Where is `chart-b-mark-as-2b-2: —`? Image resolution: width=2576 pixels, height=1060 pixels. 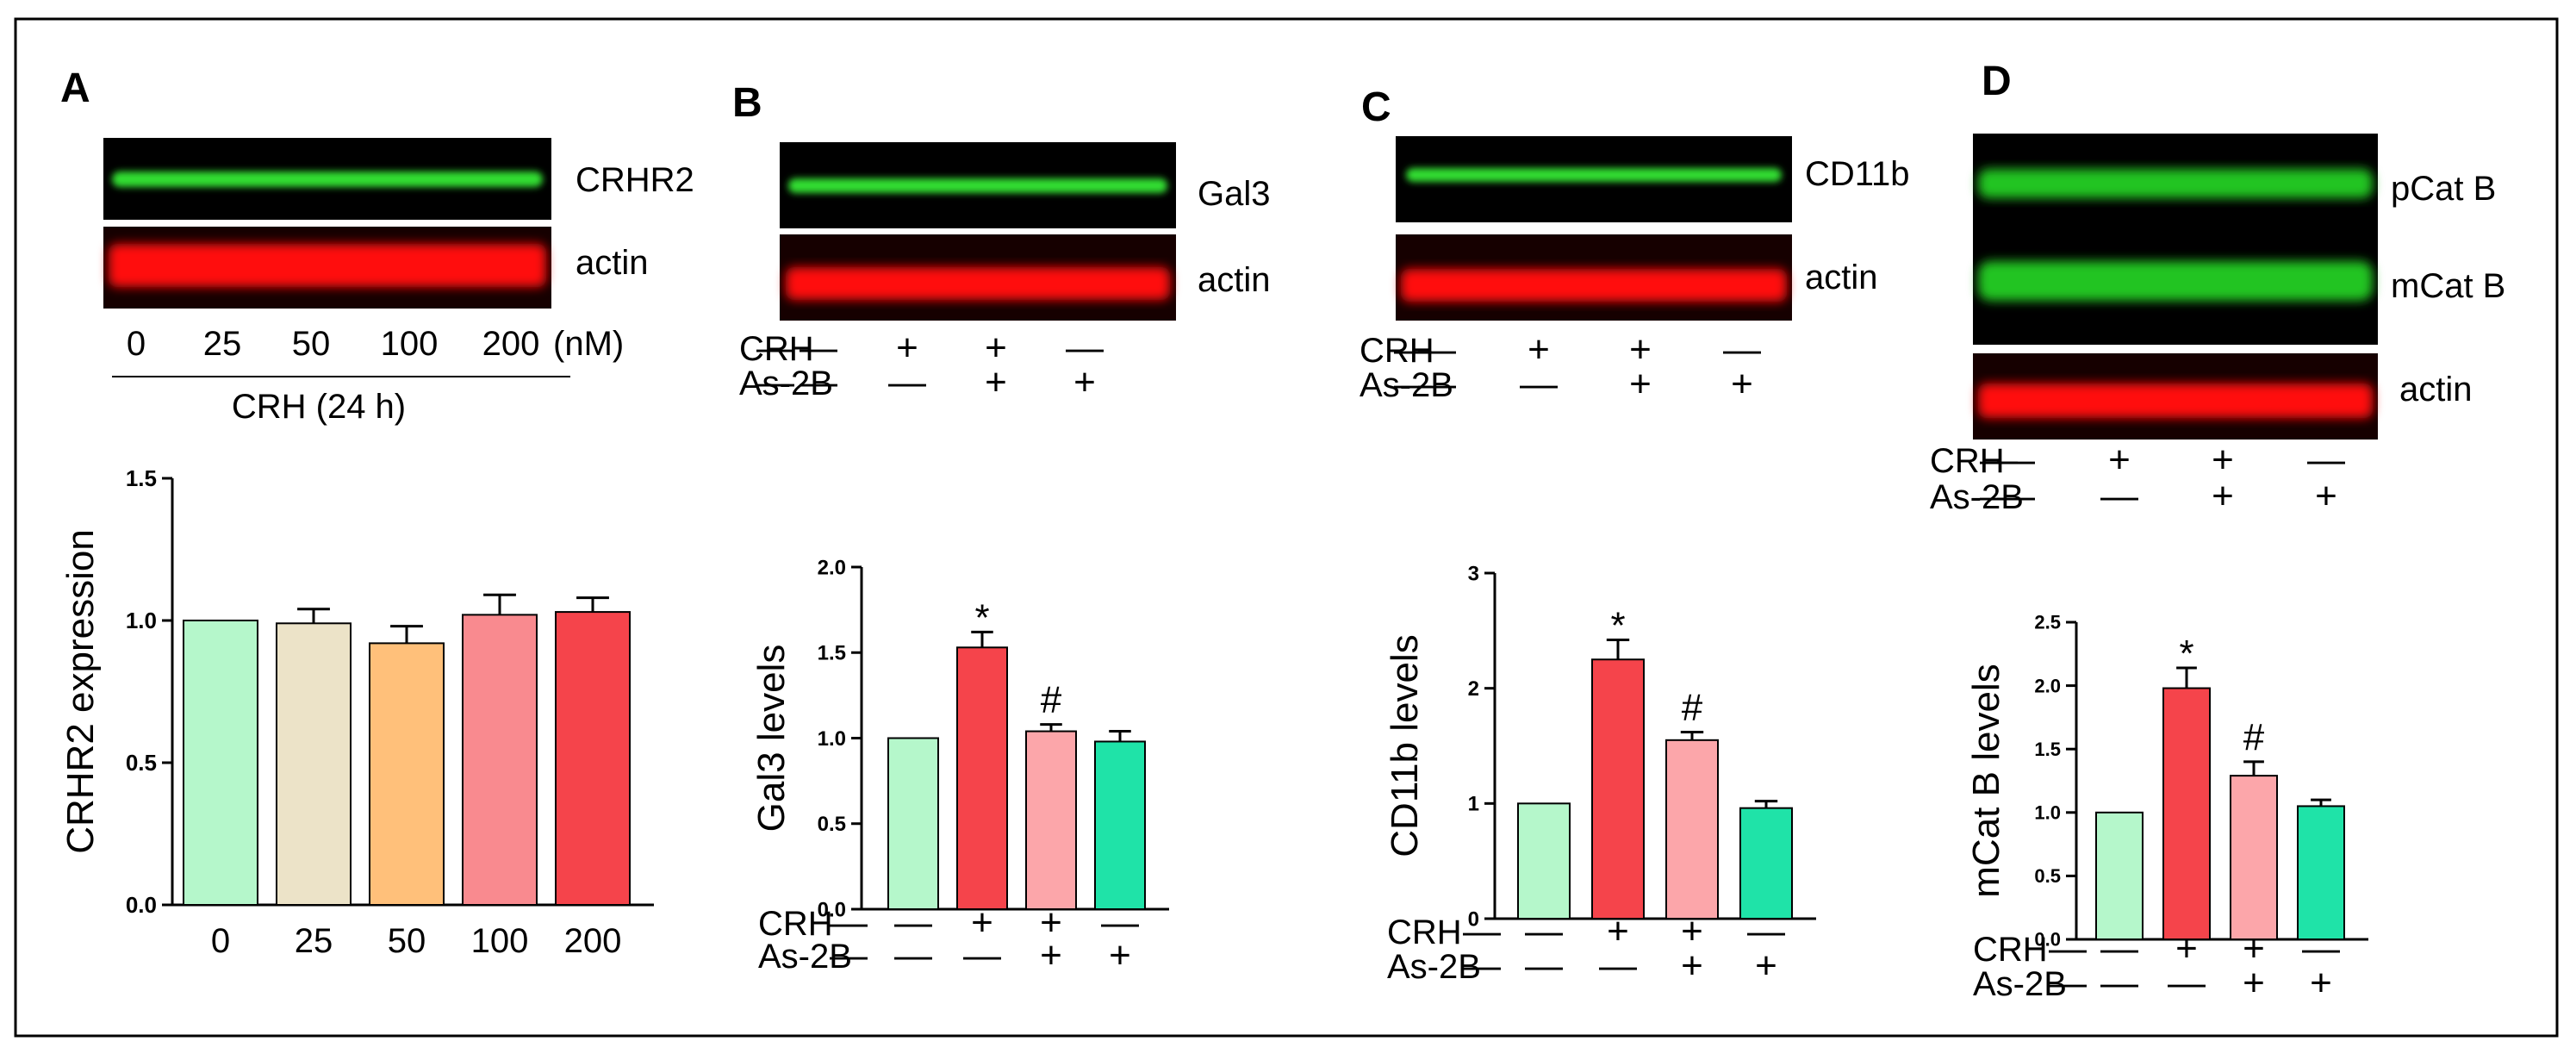 chart-b-mark-as-2b-2: — is located at coordinates (982, 955).